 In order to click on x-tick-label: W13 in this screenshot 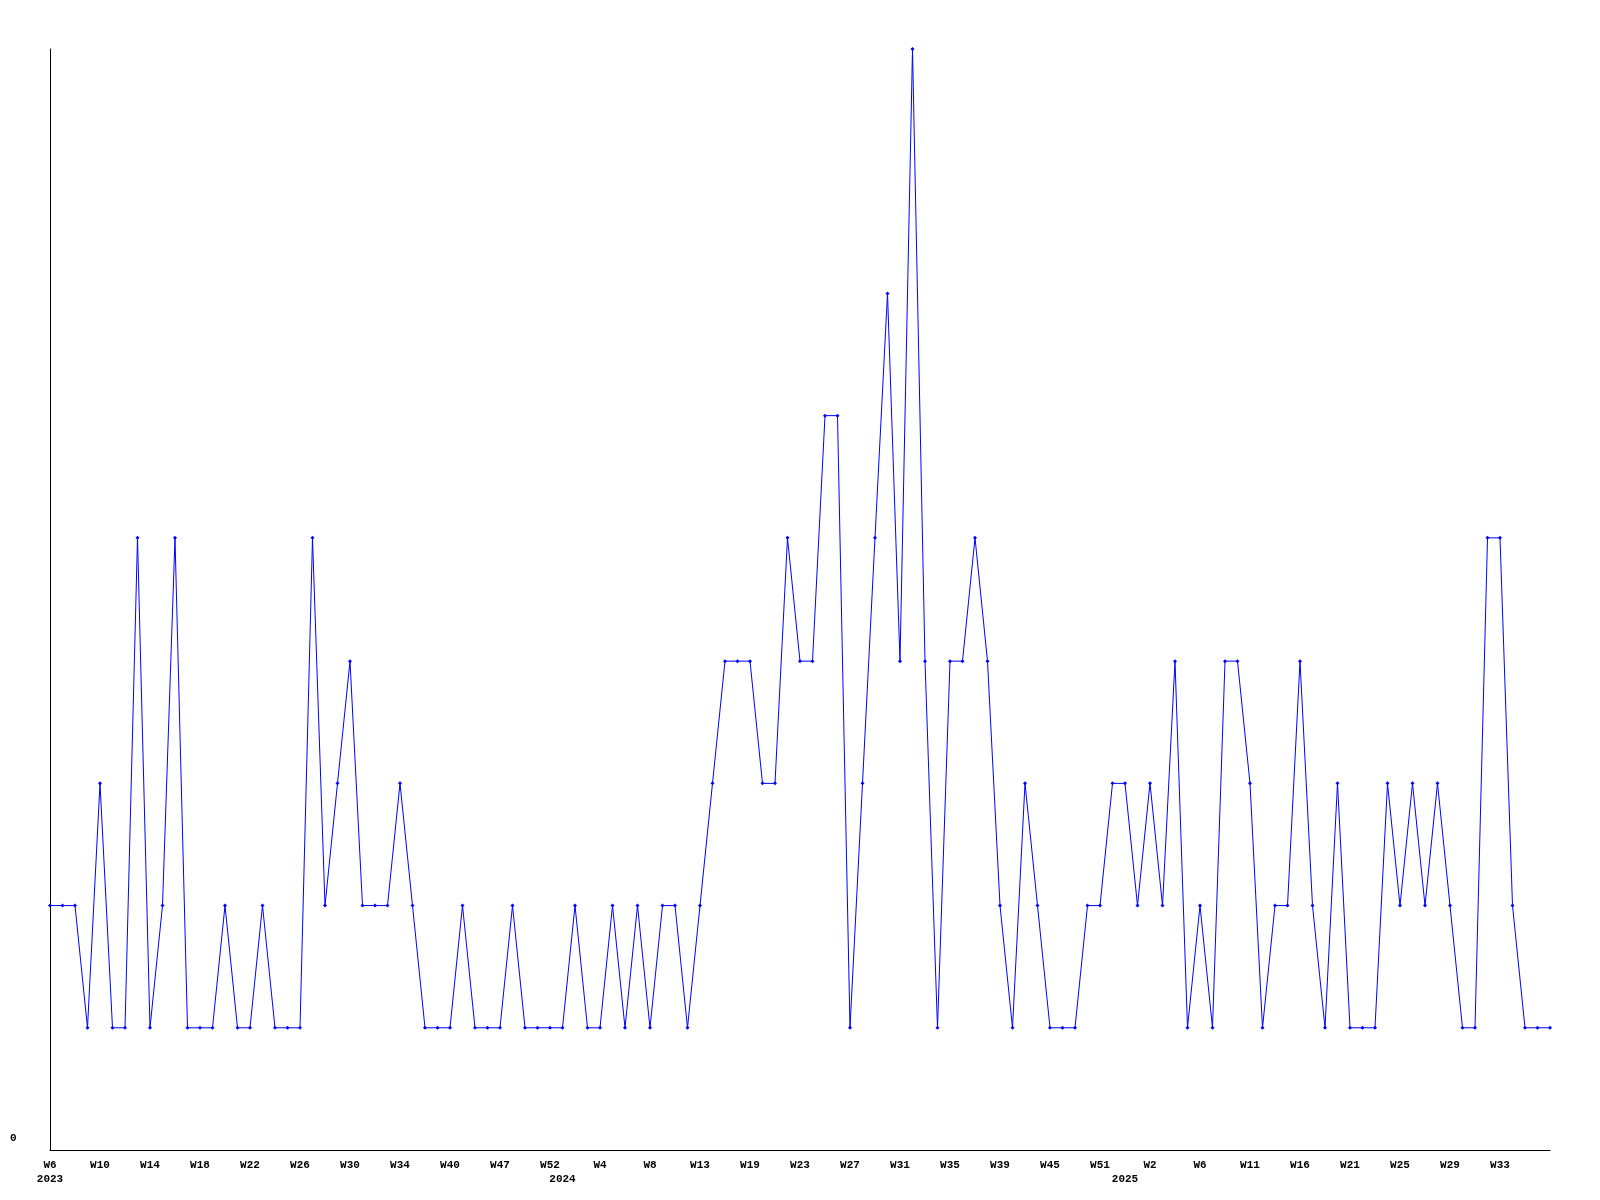, I will do `click(700, 1165)`.